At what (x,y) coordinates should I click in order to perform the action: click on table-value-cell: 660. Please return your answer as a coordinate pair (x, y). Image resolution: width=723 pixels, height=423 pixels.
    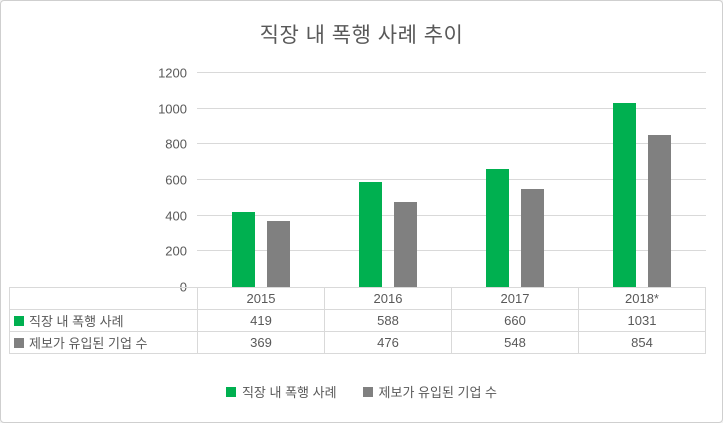
    Looking at the image, I should click on (515, 320).